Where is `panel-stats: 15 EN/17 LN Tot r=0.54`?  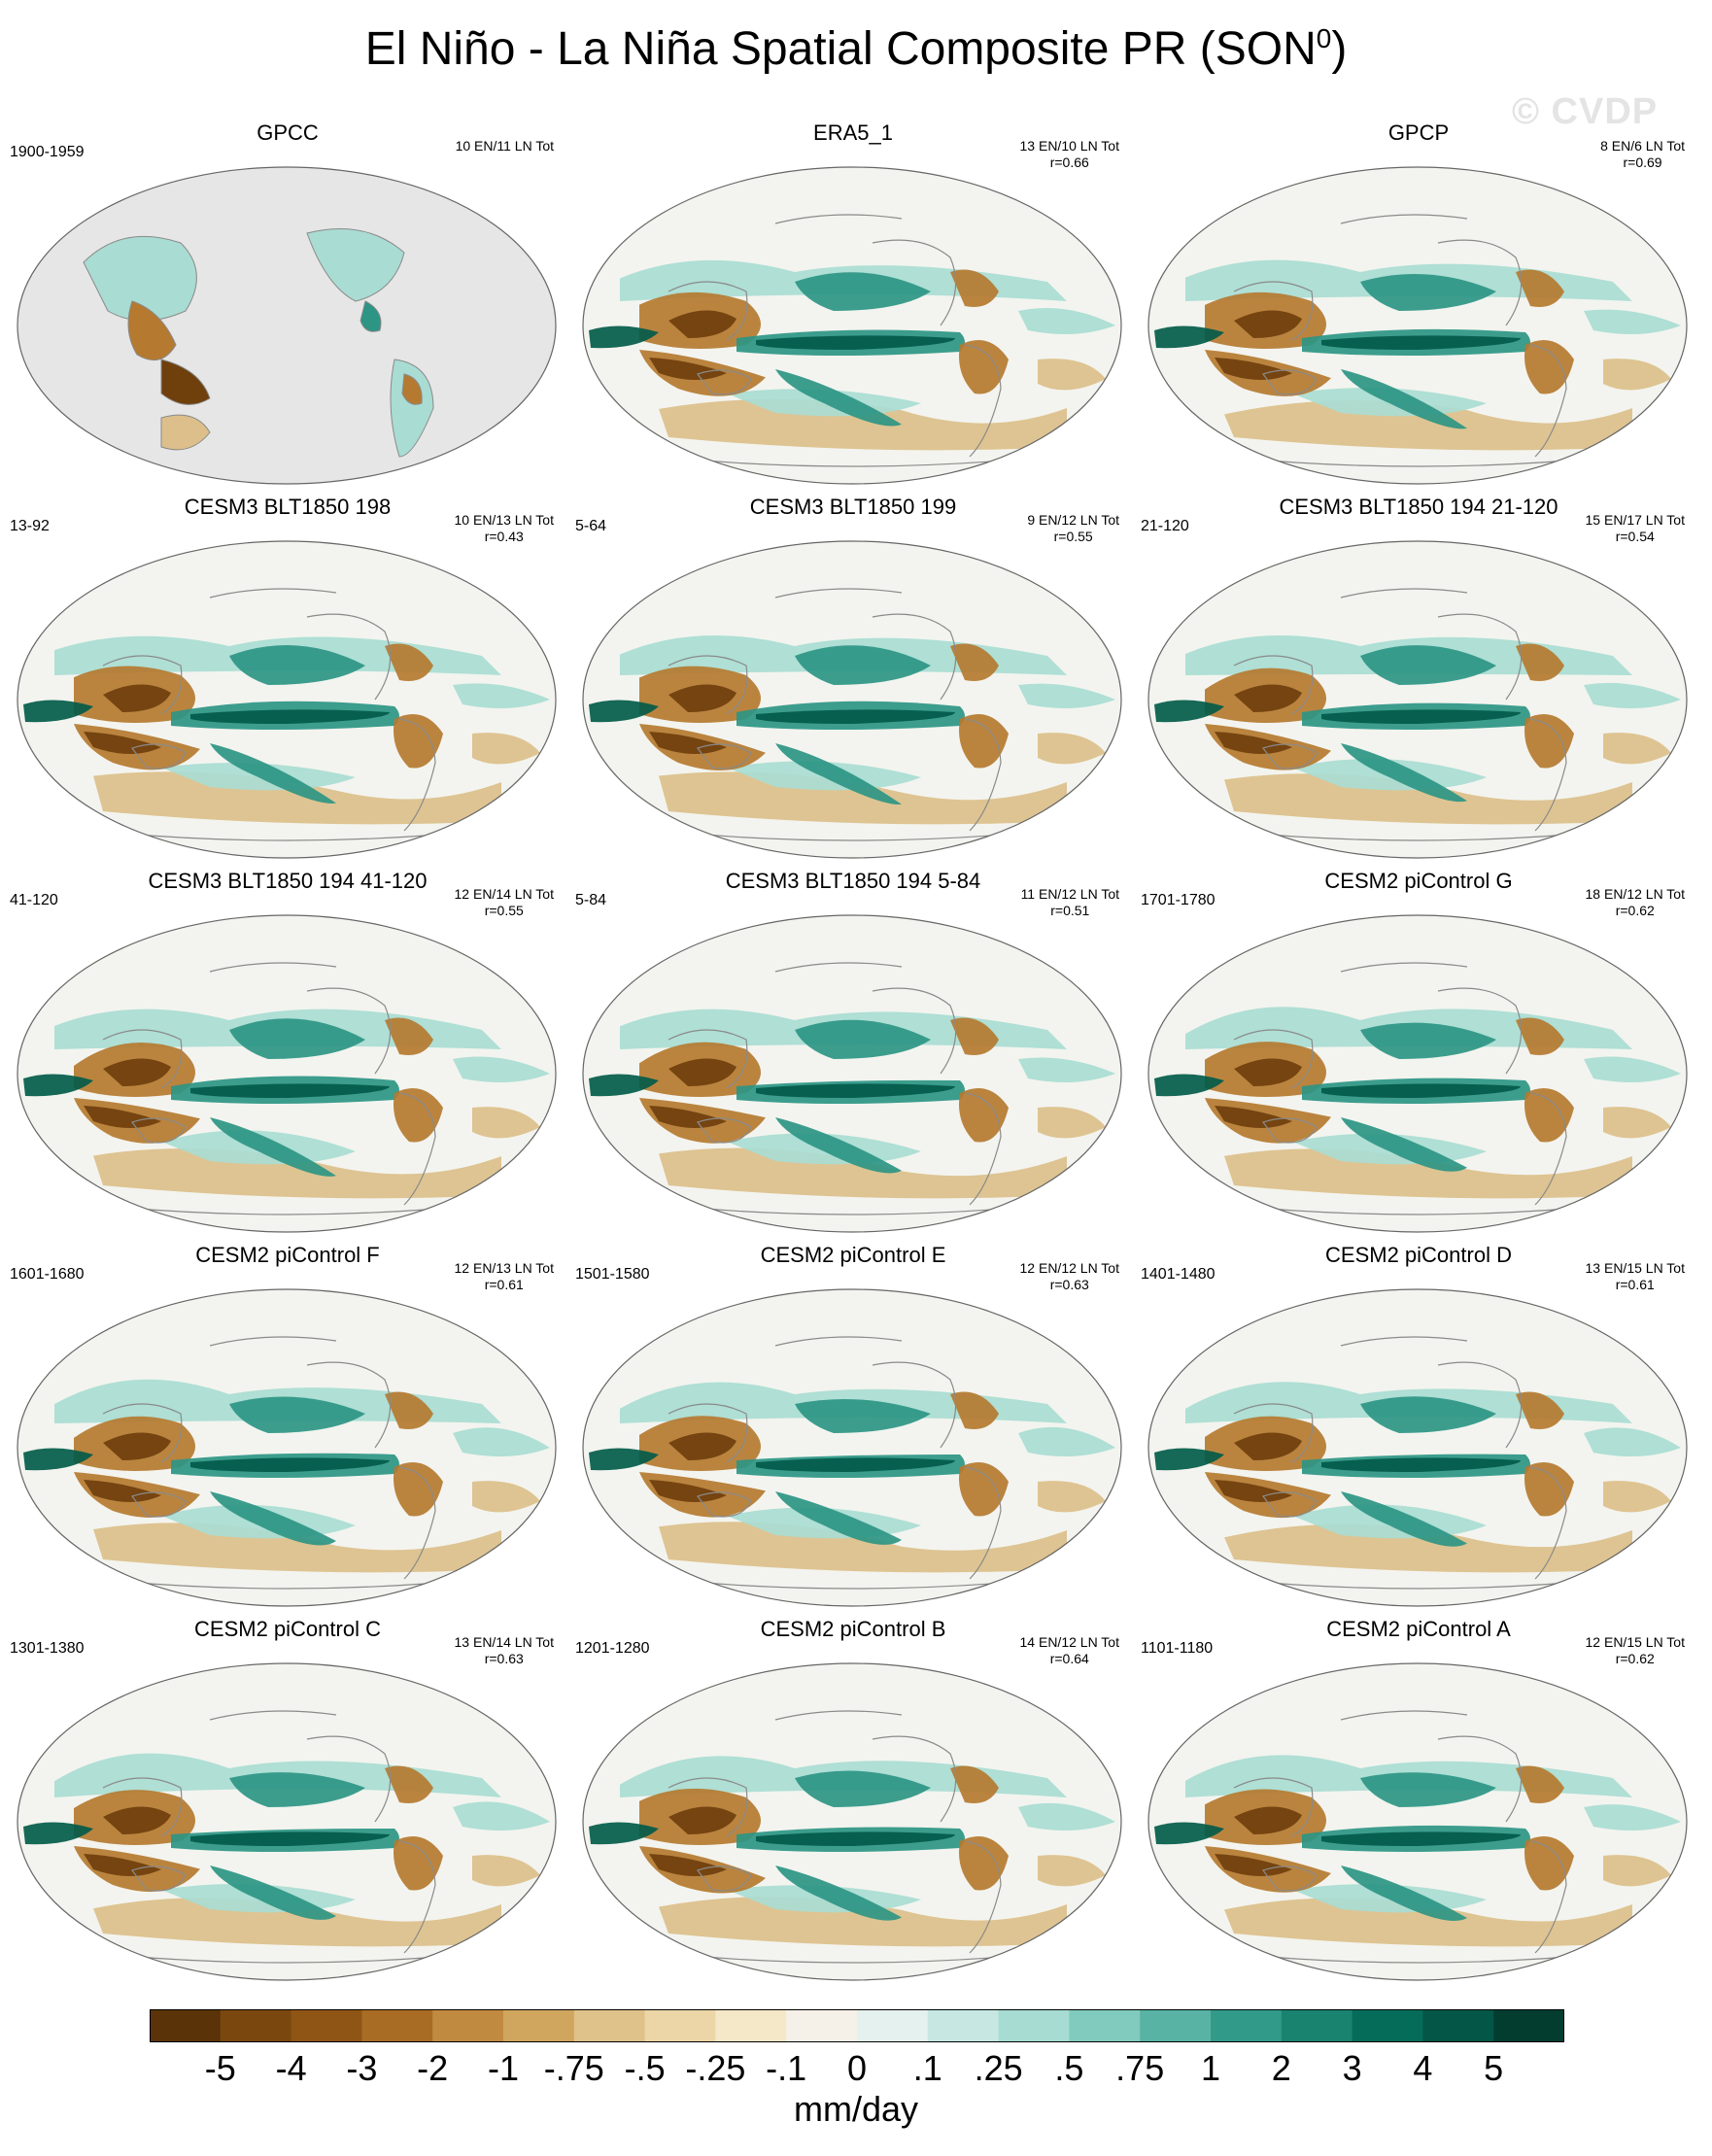
panel-stats: 15 EN/17 LN Tot r=0.54 is located at coordinates (1635, 528).